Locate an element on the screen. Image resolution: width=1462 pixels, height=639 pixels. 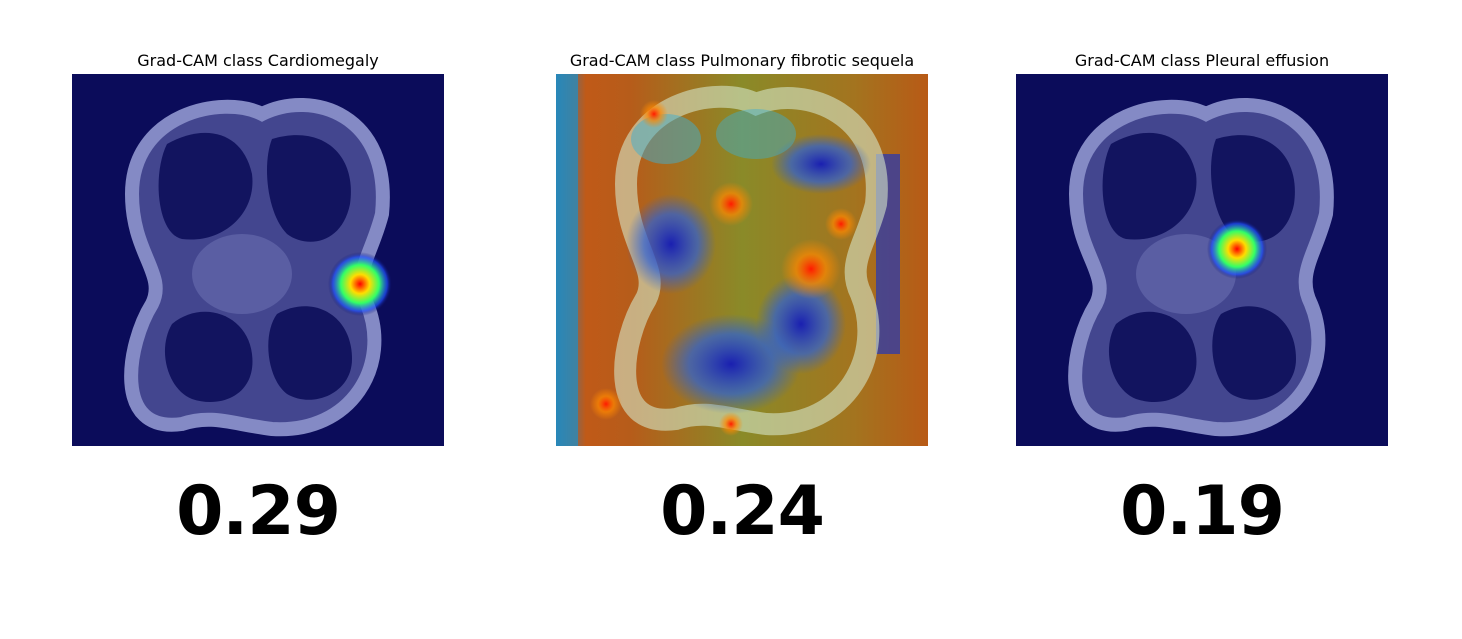
class-score: 0.24 is located at coordinates (742, 511).